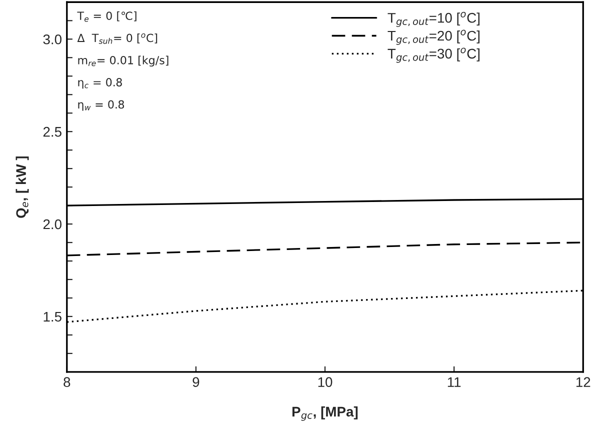  Describe the element at coordinates (434, 37) in the screenshot. I see `legend-label: T$_{gc,out}$=20 [$^{o}$C]` at that location.